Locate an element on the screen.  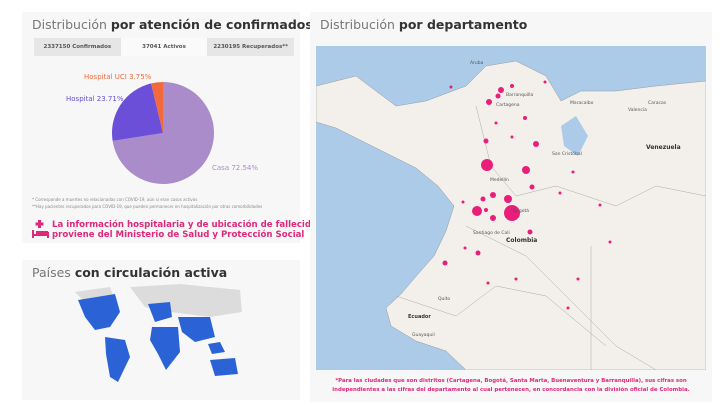
pie-chart is located at coordinates (163, 133).